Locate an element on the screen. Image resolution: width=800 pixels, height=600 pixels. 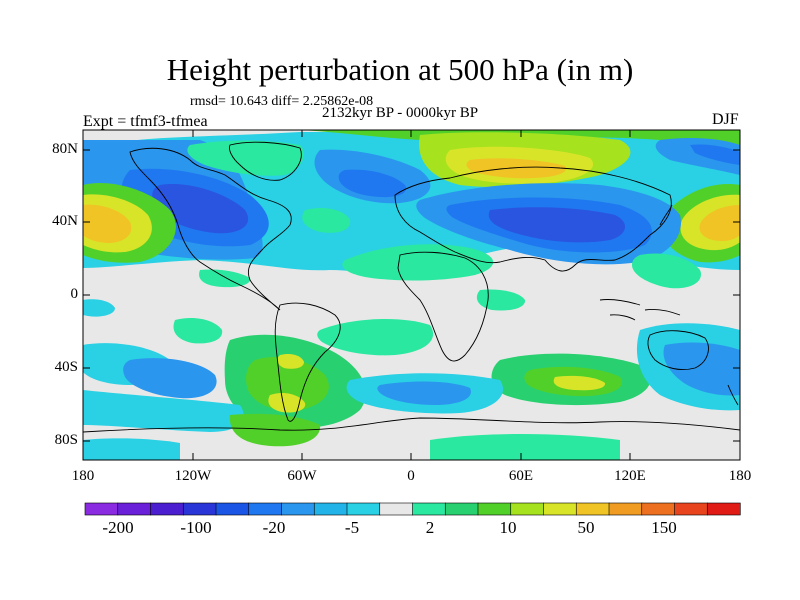
sh-pacific-blue is located at coordinates (170, 378).